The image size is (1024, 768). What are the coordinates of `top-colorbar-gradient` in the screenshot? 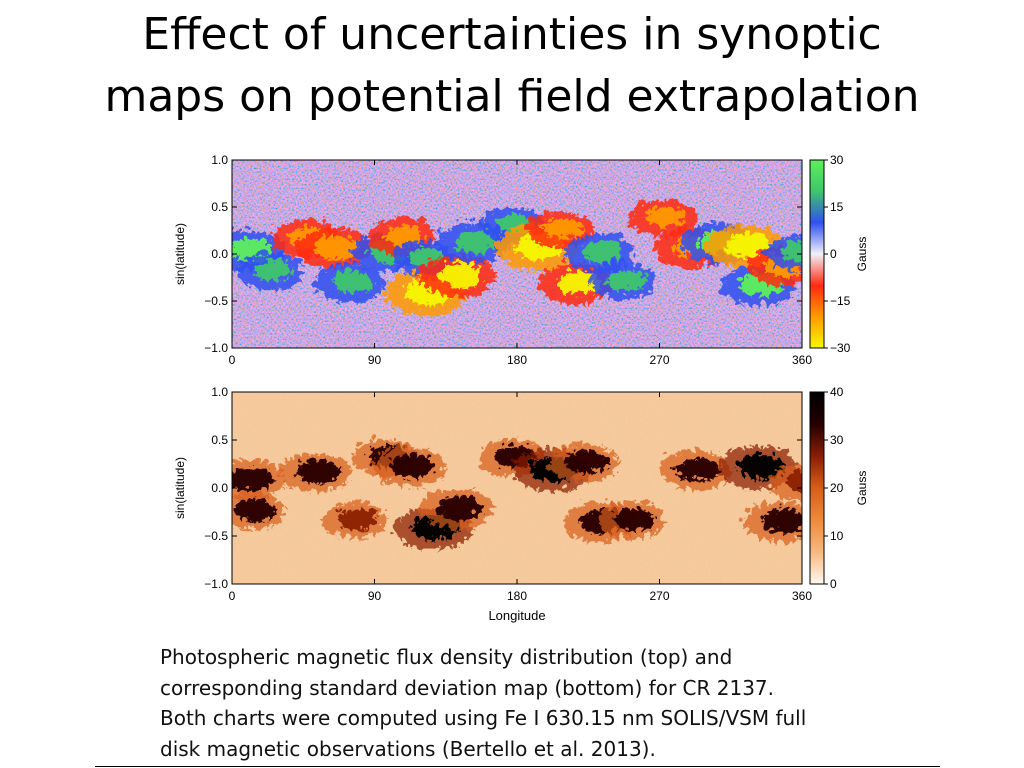 It's located at (817, 254).